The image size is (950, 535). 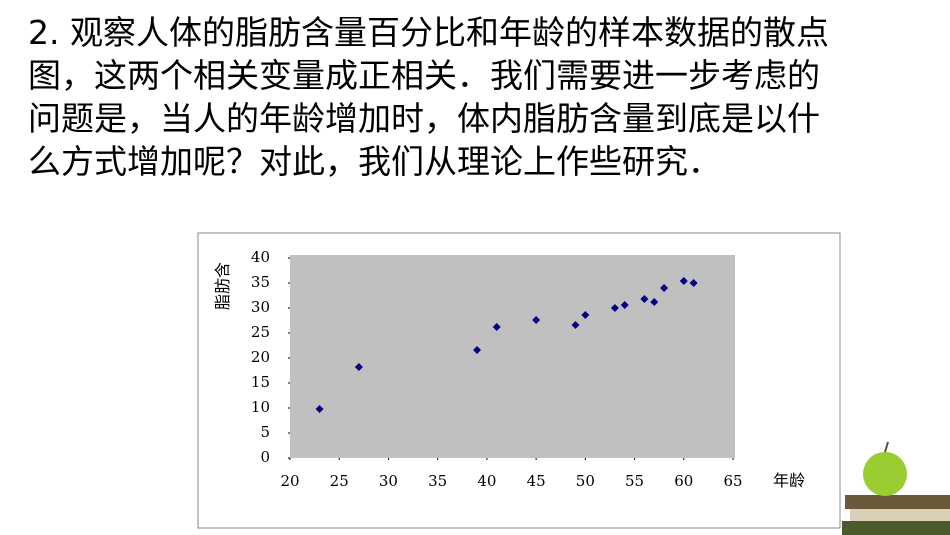 What do you see at coordinates (260, 407) in the screenshot?
I see `y-tick-label: 10` at bounding box center [260, 407].